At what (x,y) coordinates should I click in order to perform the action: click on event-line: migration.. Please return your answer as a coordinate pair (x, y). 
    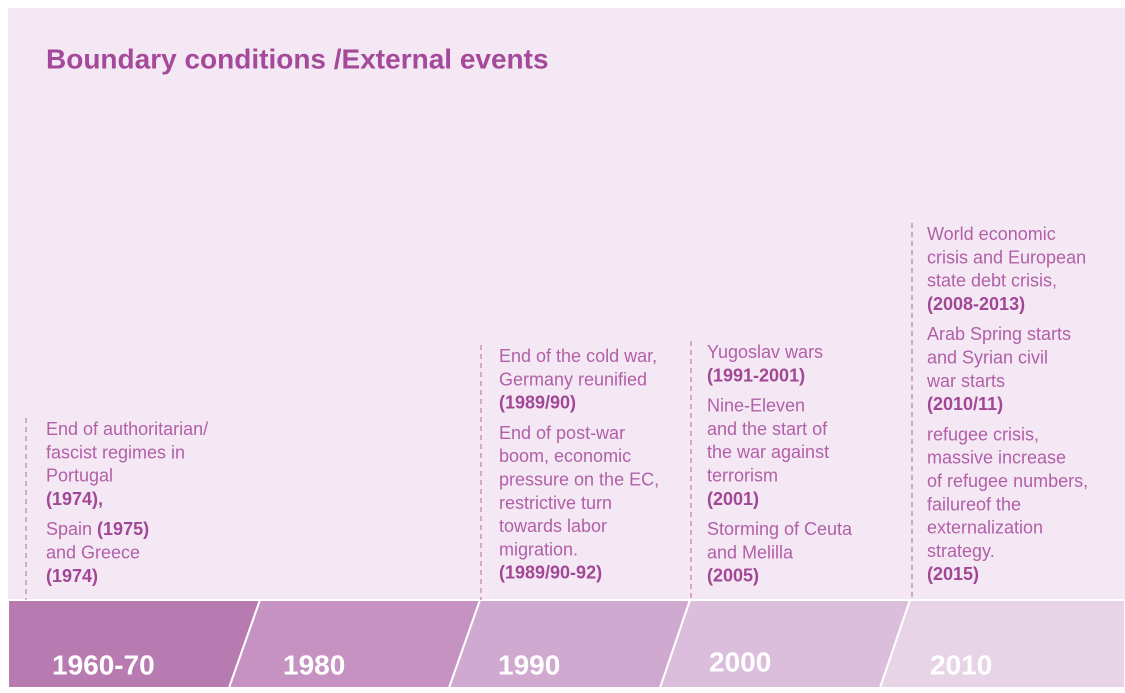
    Looking at the image, I should click on (538, 549).